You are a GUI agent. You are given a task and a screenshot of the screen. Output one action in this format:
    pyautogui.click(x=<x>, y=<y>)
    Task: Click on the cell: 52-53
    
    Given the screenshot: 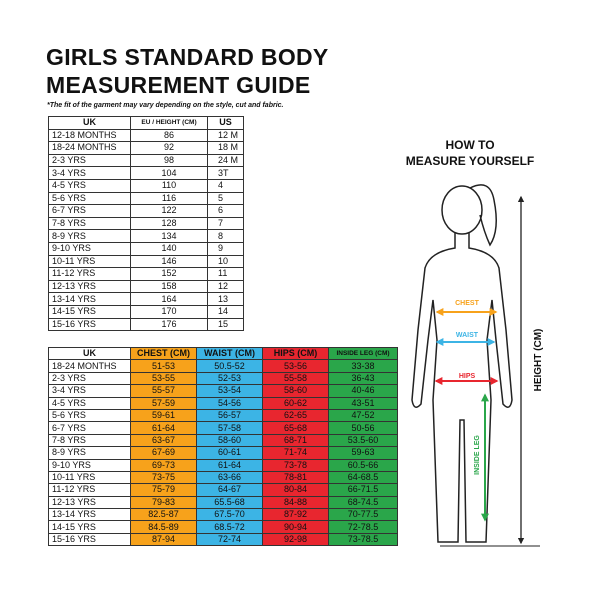 What is the action you would take?
    pyautogui.click(x=229, y=378)
    